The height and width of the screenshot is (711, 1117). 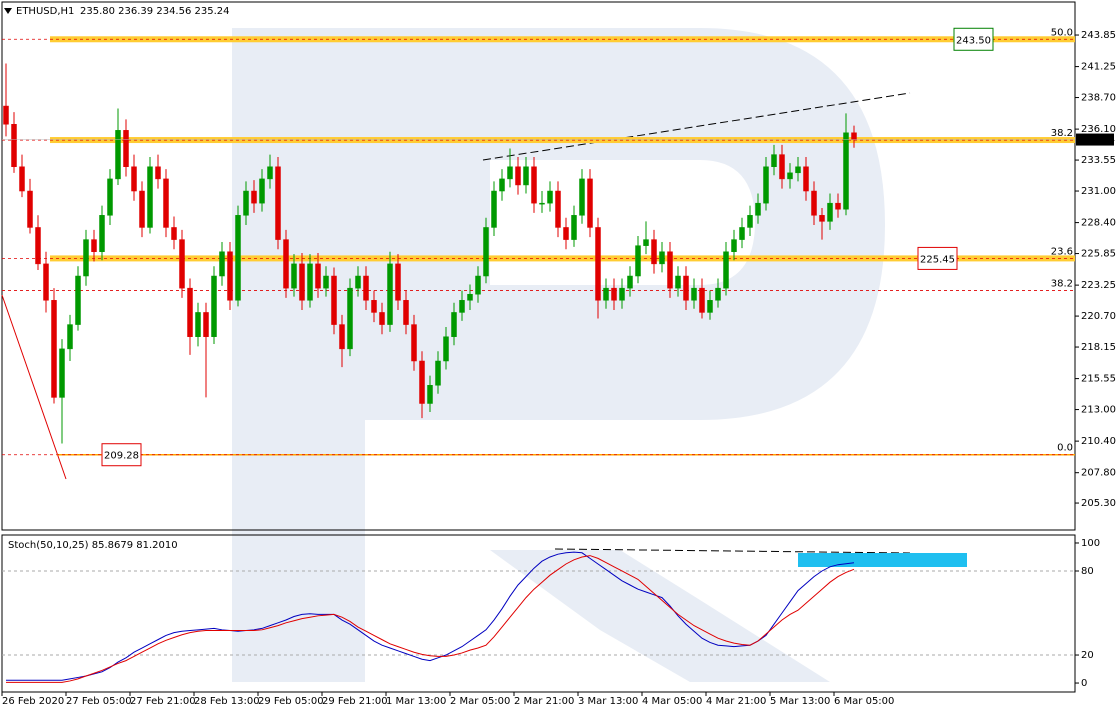 What do you see at coordinates (1098, 254) in the screenshot?
I see `y-tick-label: 225.85` at bounding box center [1098, 254].